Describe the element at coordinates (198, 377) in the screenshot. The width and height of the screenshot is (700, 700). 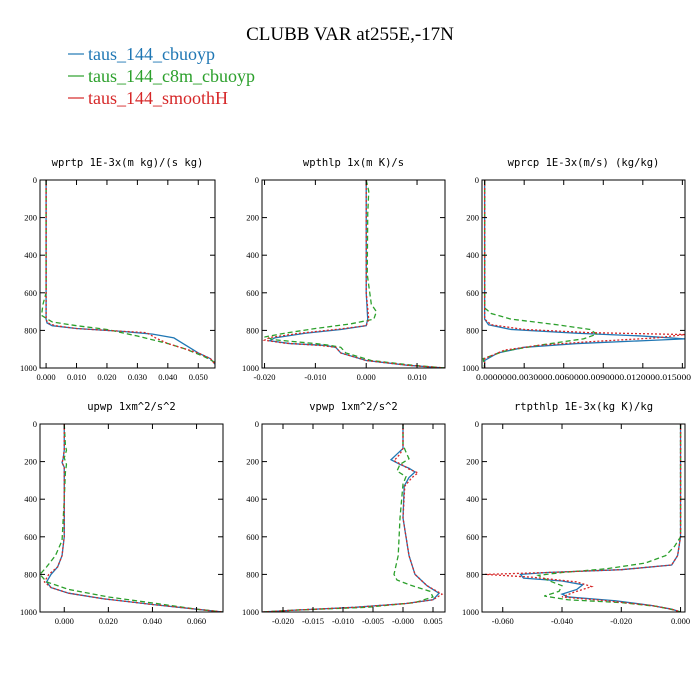
I see `x-tick-label: 0.050` at that location.